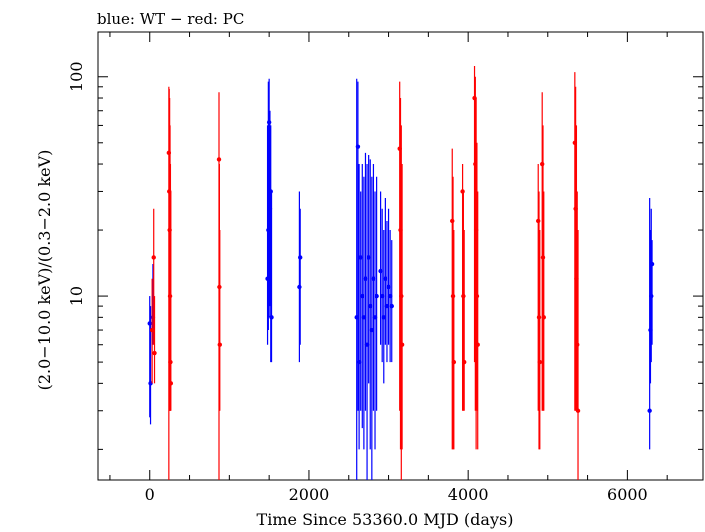 The width and height of the screenshot is (705, 532). I want to click on x-tick-label: 4000, so click(468, 494).